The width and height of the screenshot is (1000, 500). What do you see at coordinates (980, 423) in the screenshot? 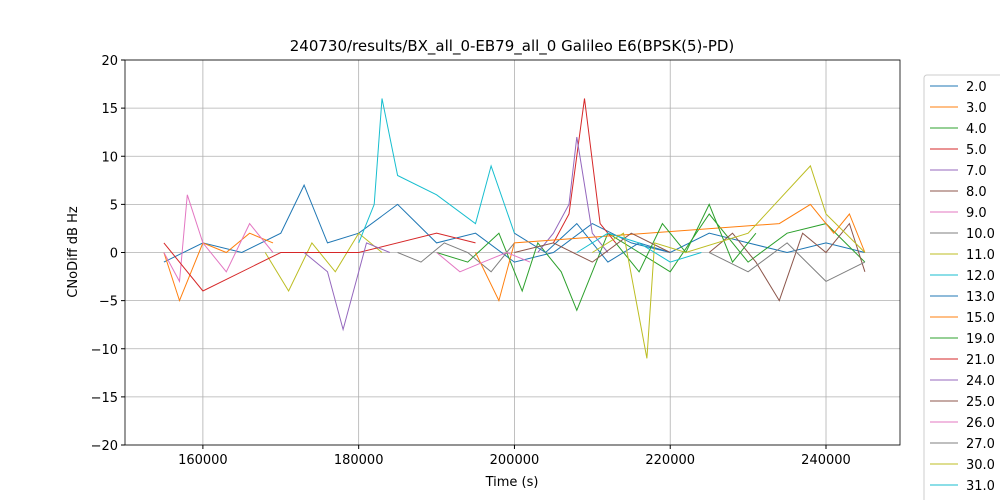
I see `legend-label: 26.0` at bounding box center [980, 423].